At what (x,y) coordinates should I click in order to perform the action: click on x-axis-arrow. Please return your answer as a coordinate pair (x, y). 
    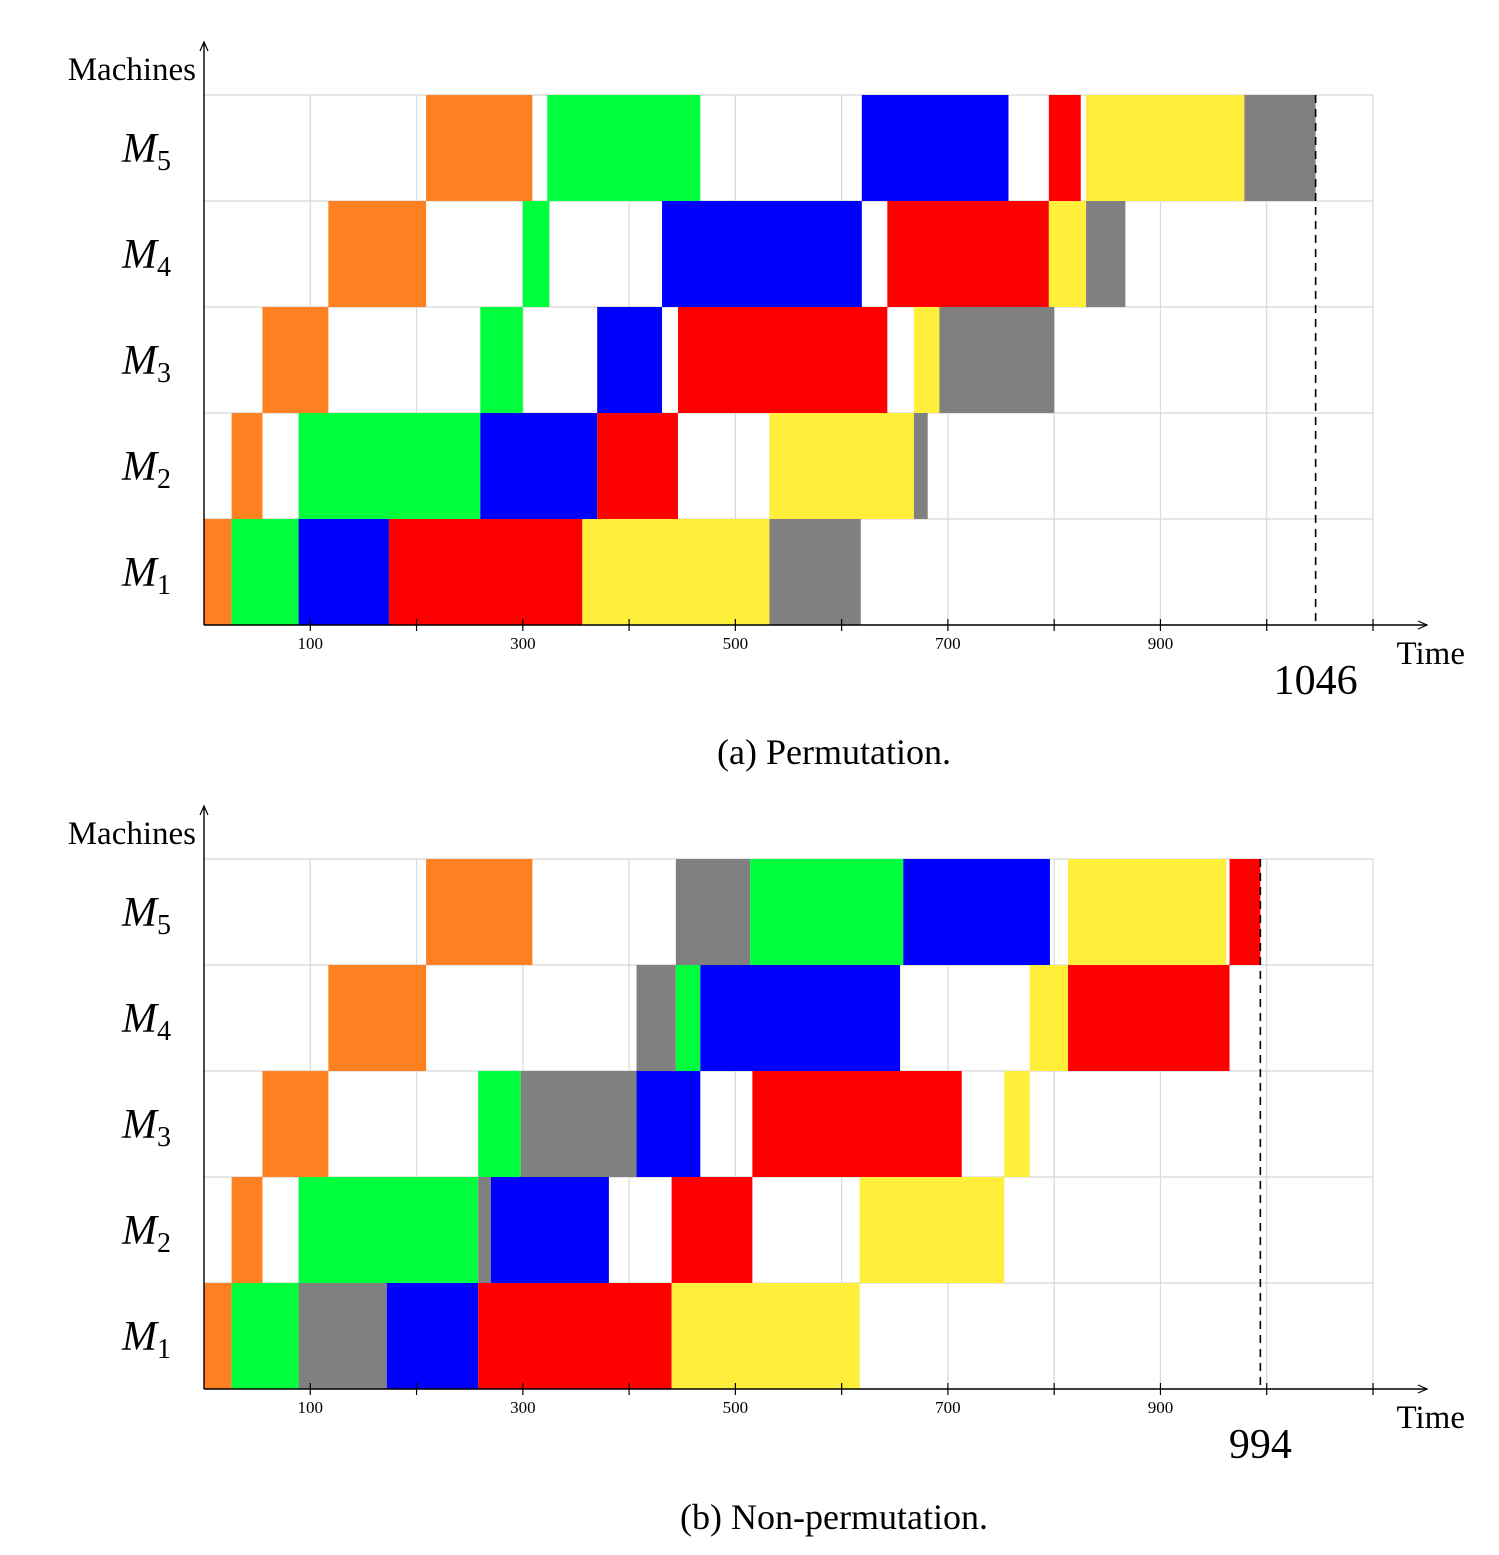
    Looking at the image, I should click on (1423, 625).